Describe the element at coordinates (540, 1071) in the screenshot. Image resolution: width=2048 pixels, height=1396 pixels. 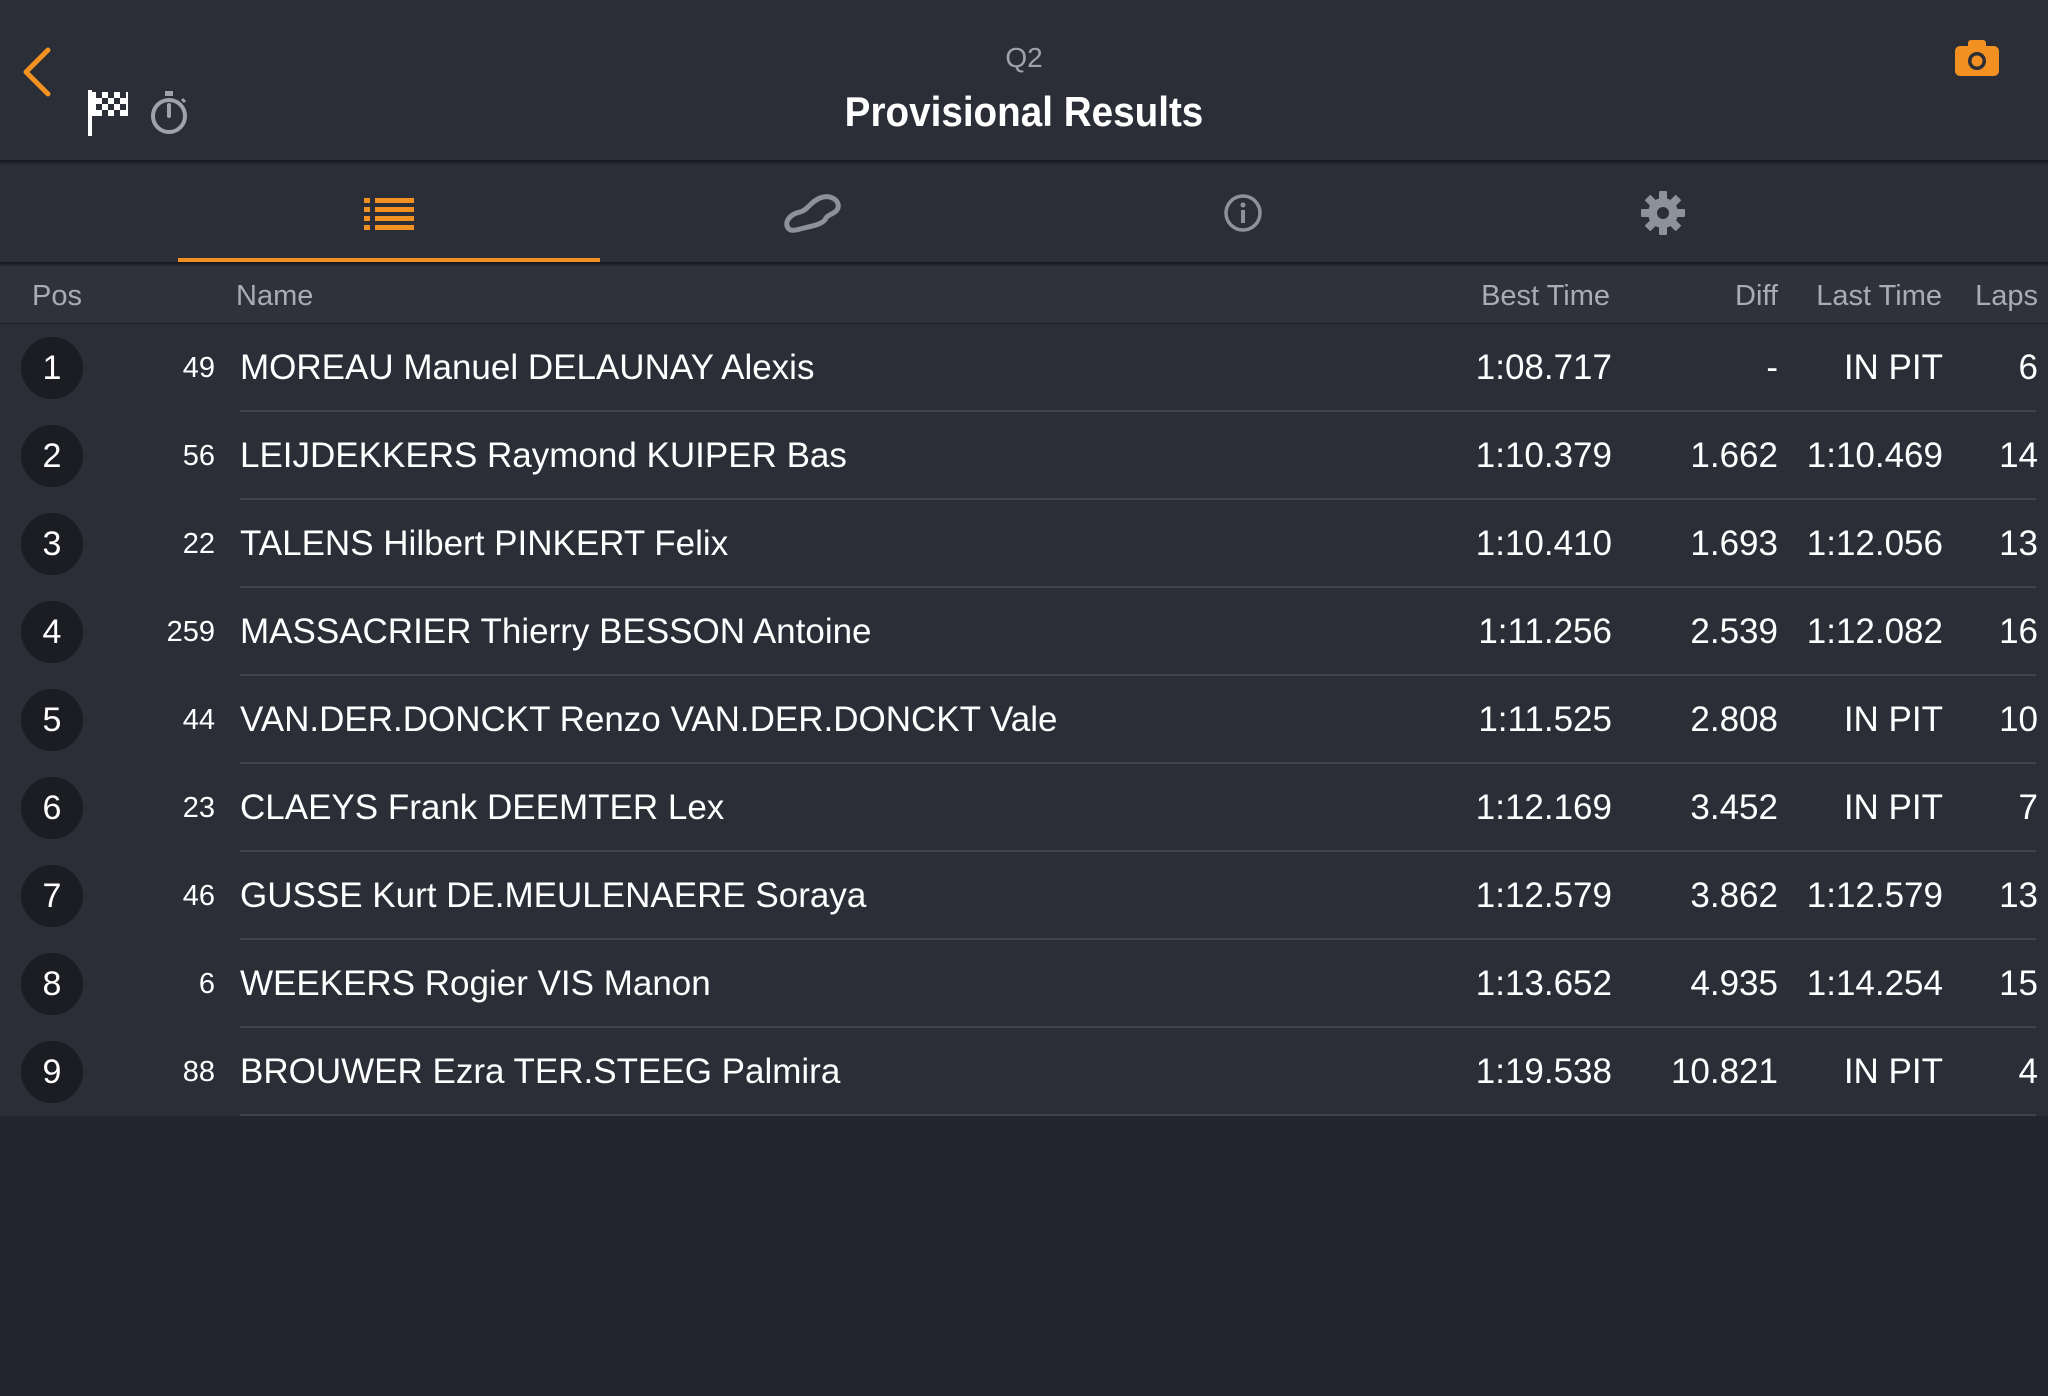
I see `driver-names: BROUWER Ezra TER.STEEG Palmira` at that location.